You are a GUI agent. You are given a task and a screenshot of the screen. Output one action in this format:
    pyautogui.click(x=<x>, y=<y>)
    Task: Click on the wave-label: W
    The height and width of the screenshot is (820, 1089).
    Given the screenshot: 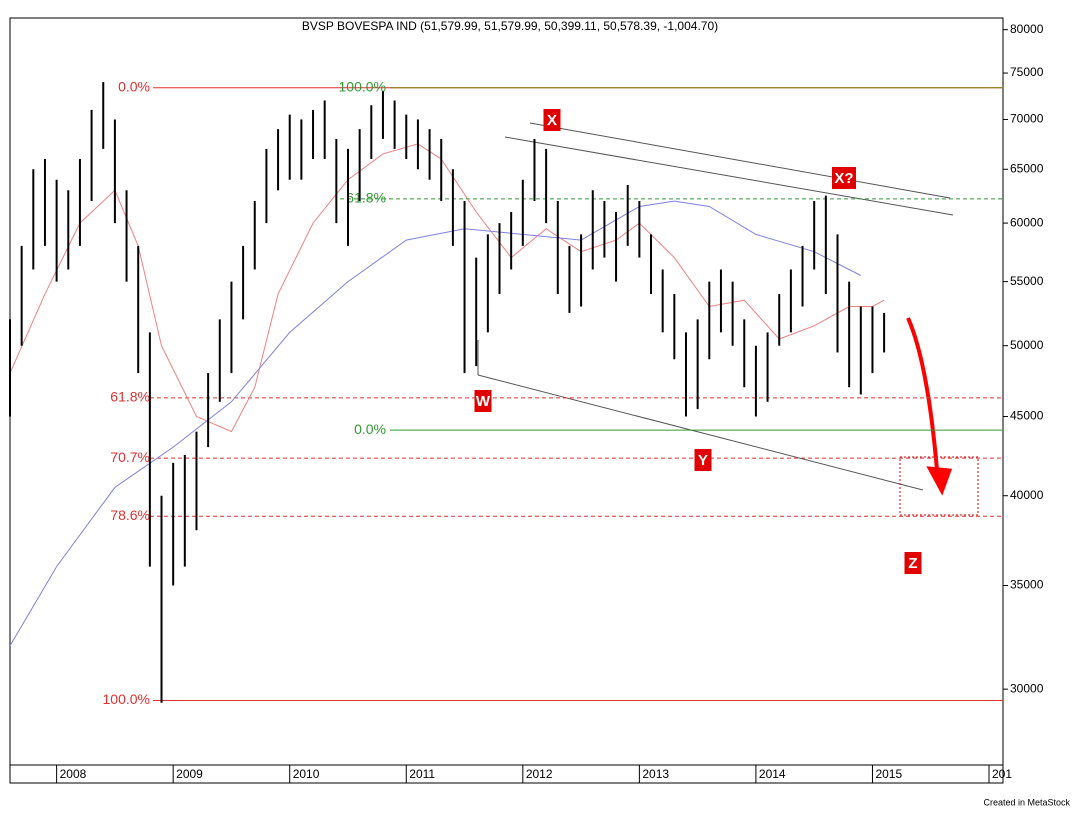 What is the action you would take?
    pyautogui.click(x=483, y=401)
    